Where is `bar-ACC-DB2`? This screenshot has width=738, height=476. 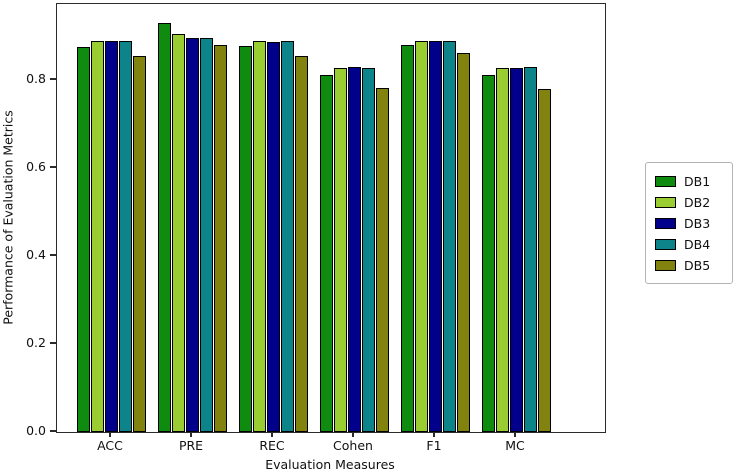 bar-ACC-DB2 is located at coordinates (97, 236).